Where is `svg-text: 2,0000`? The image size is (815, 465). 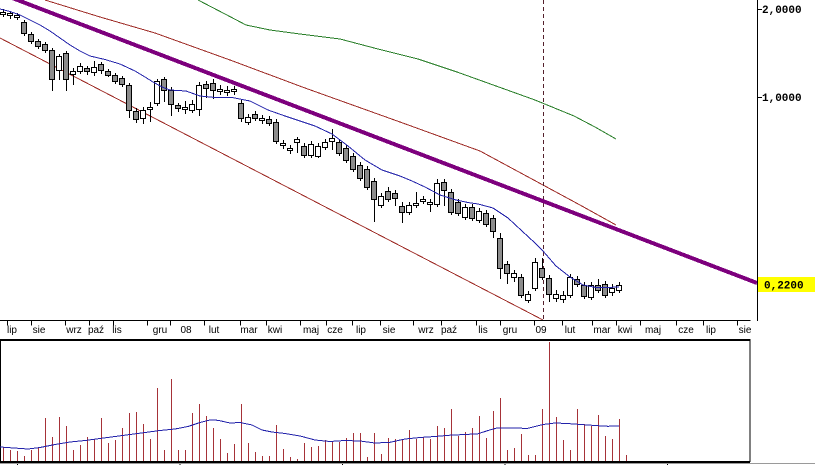
svg-text: 2,0000 is located at coordinates (782, 11).